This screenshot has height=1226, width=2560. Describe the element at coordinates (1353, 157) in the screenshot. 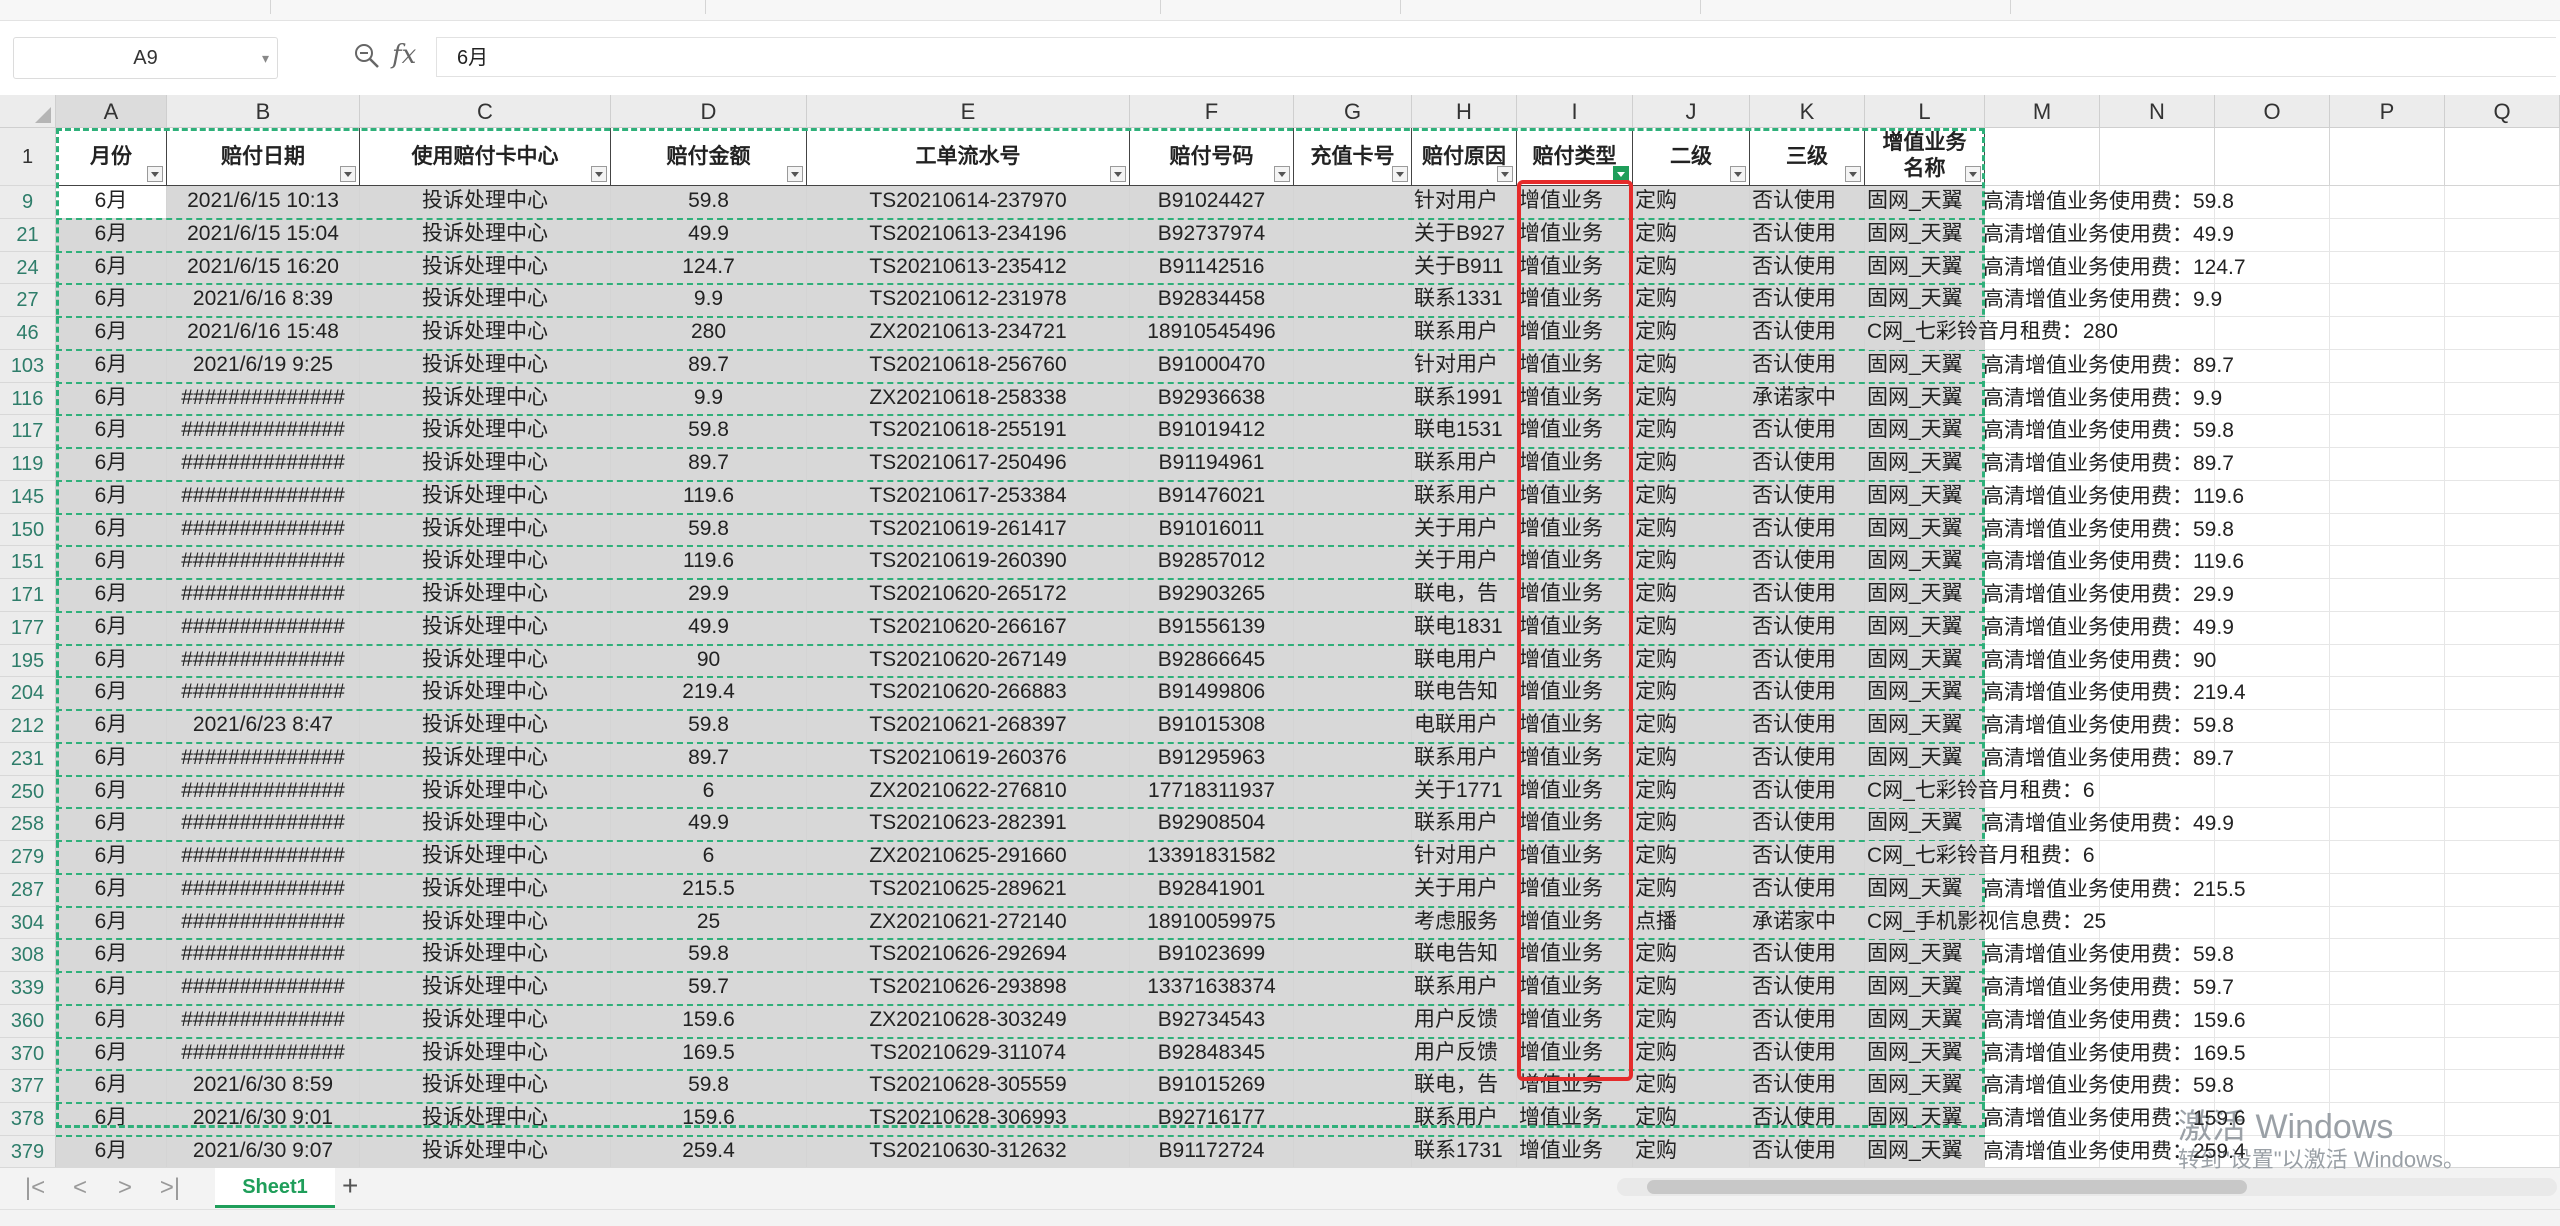

I see `header-cell-g: 充值卡号` at that location.